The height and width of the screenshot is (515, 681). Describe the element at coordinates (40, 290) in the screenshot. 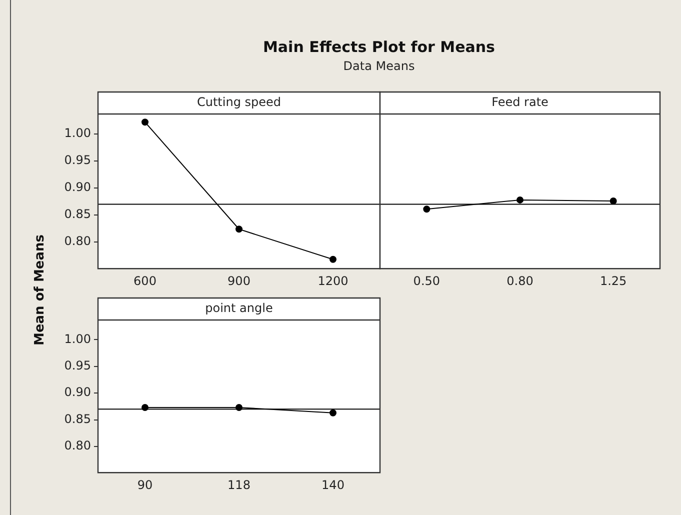

I see `y-axis-title: Mean of Means` at that location.